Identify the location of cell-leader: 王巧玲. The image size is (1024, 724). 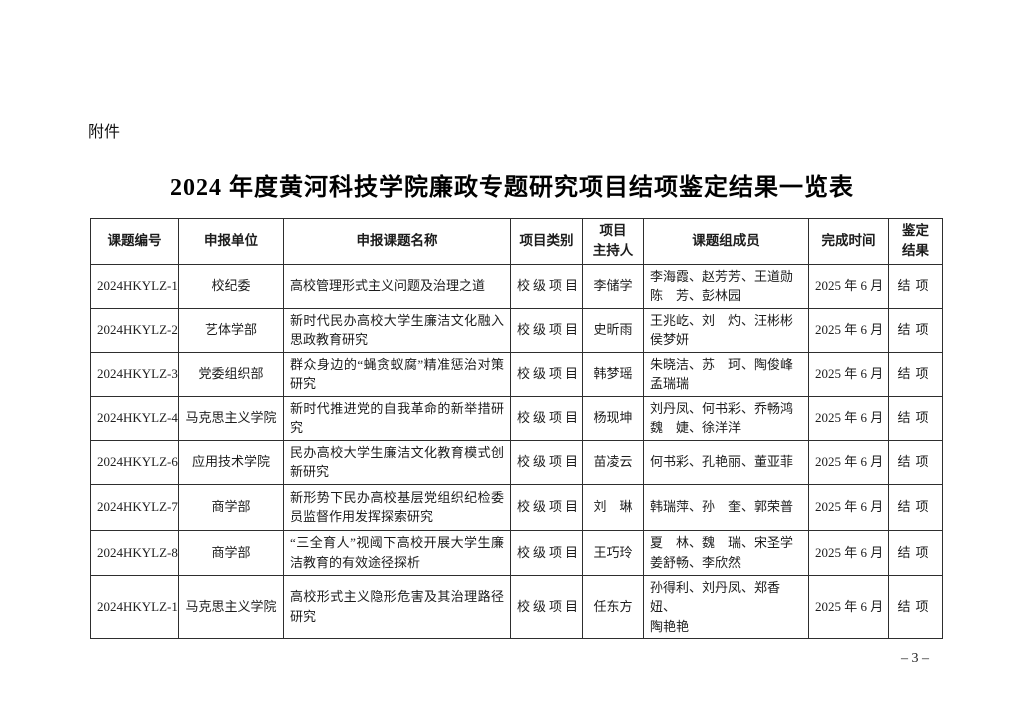
(613, 552).